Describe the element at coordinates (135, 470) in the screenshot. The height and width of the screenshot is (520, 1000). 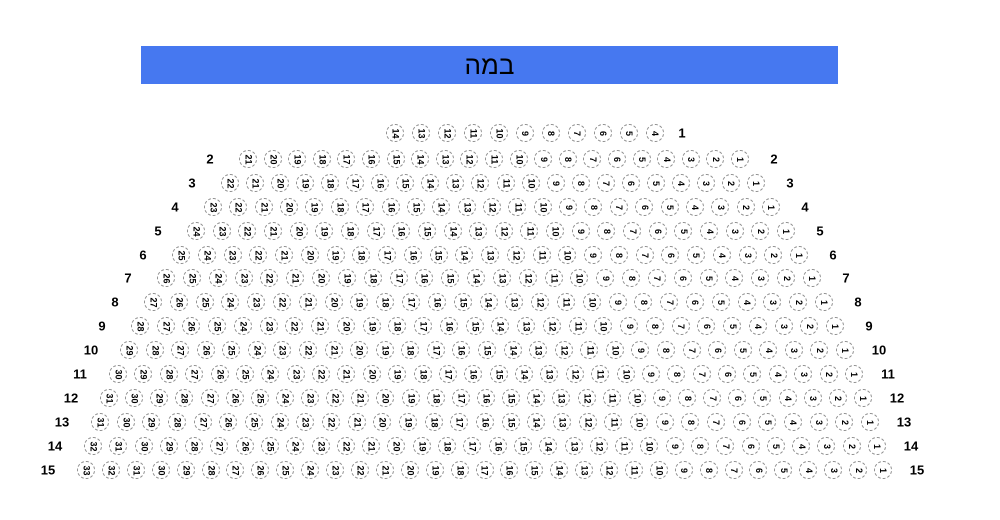
I see `seat: 31` at that location.